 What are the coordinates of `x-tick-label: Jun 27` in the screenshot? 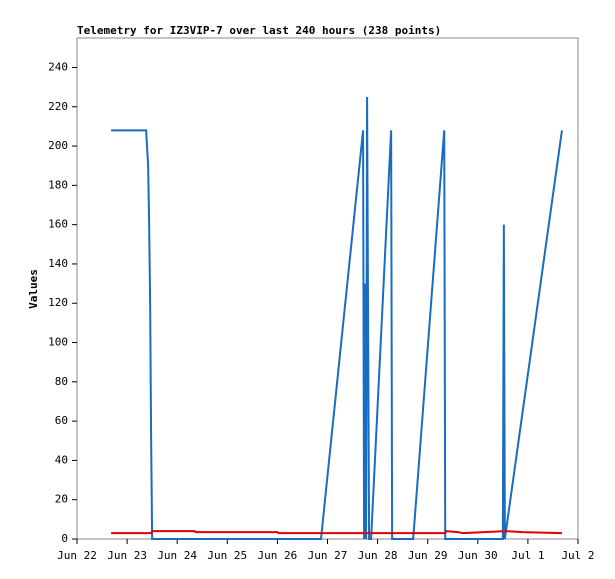 It's located at (328, 555).